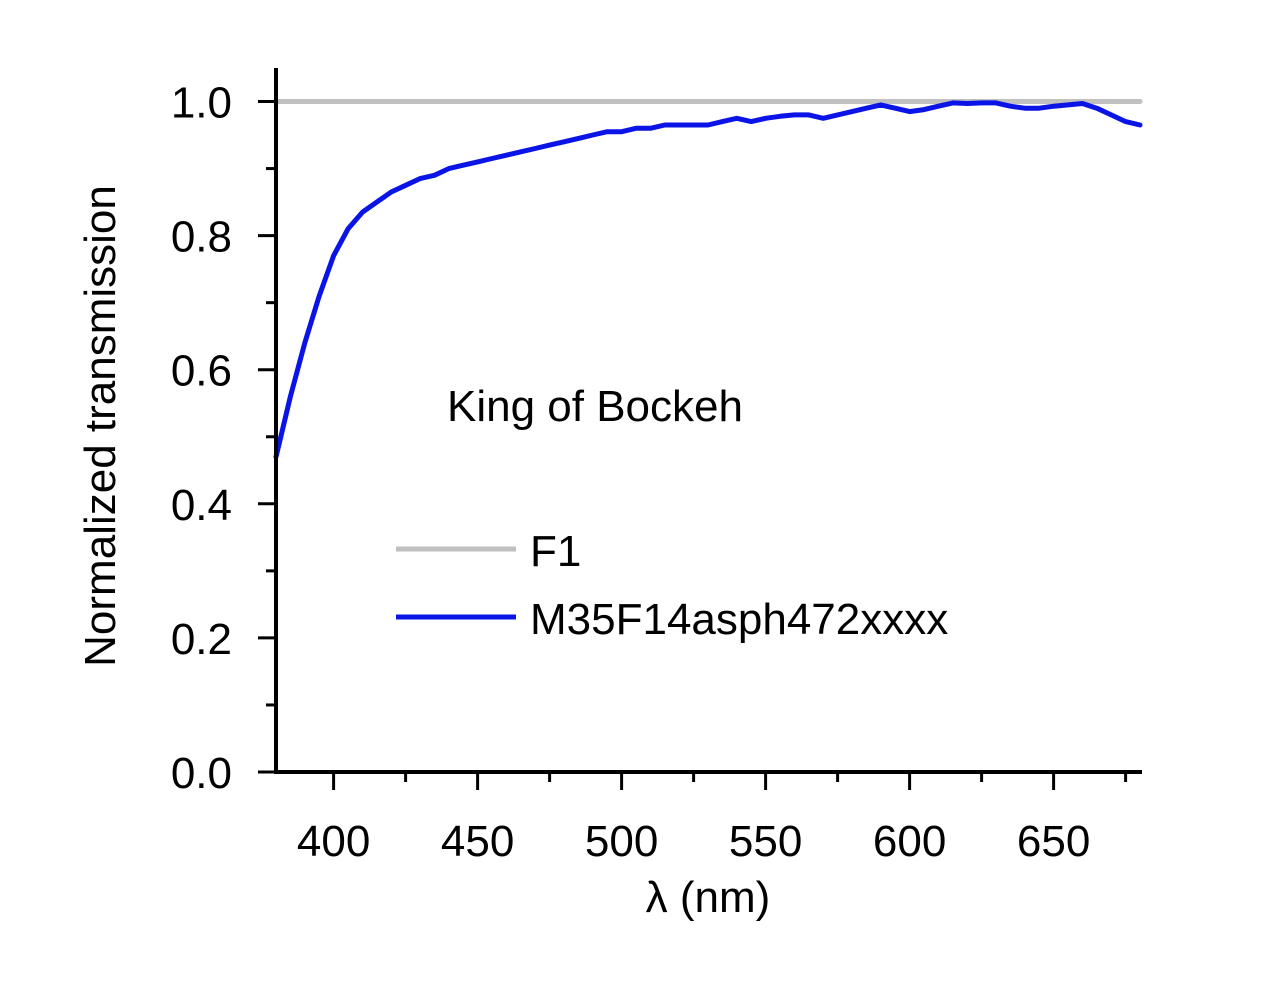 The image size is (1280, 989). I want to click on legend-label-m35: M35F14asph472xxxx, so click(739, 619).